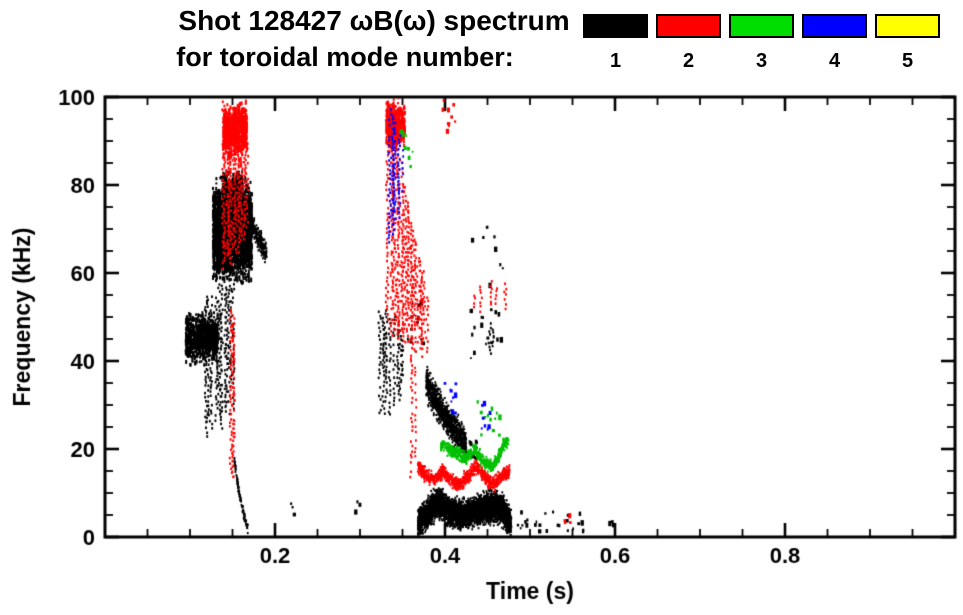 The image size is (963, 615). What do you see at coordinates (345, 57) in the screenshot?
I see `chart-subtitle: for toroidal mode number:` at bounding box center [345, 57].